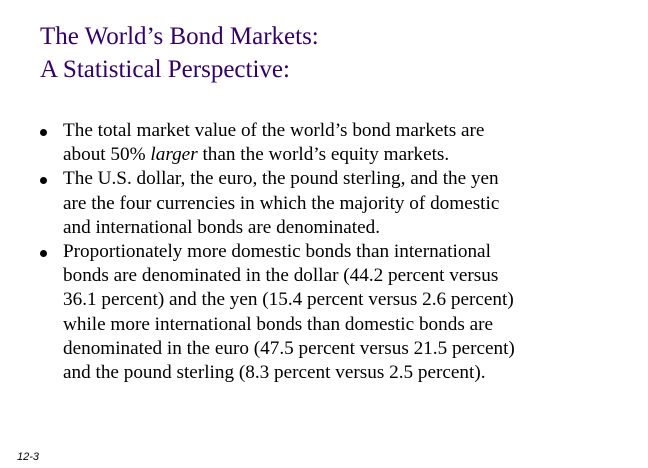 This screenshot has height=468, width=648. What do you see at coordinates (165, 69) in the screenshot?
I see `slide-title-line-2: A Statistical Perspective:` at bounding box center [165, 69].